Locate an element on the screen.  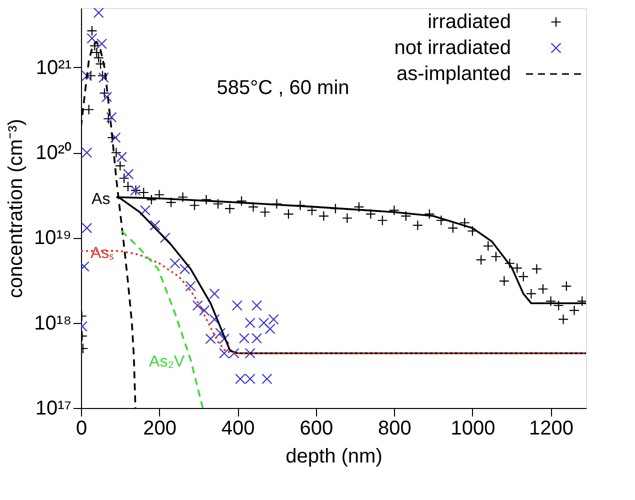
legend-label: as-implanted is located at coordinates (453, 74).